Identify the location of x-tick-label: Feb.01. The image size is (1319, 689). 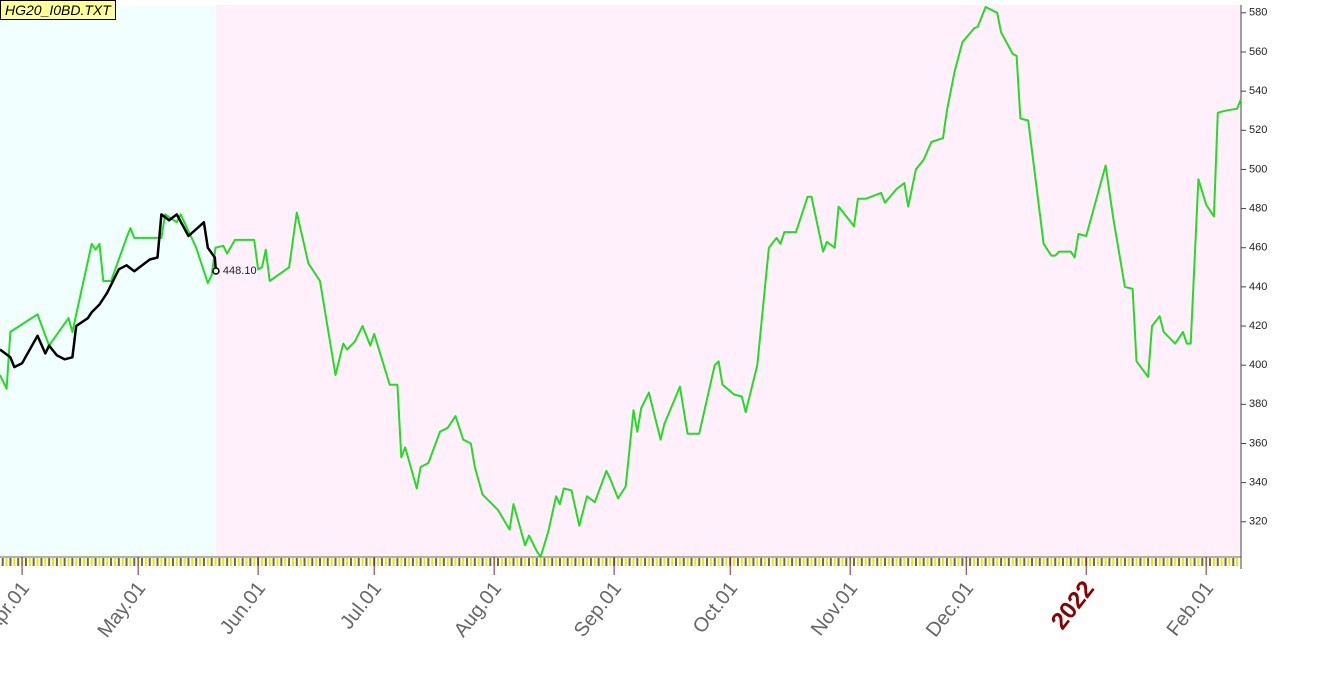
(1191, 609).